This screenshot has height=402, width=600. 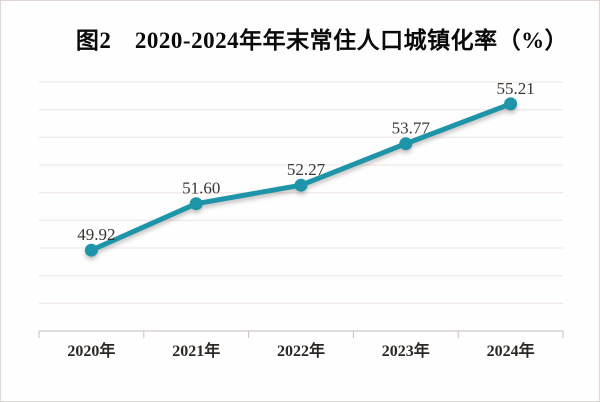 What do you see at coordinates (511, 350) in the screenshot?
I see `x-axis-label: 2024年` at bounding box center [511, 350].